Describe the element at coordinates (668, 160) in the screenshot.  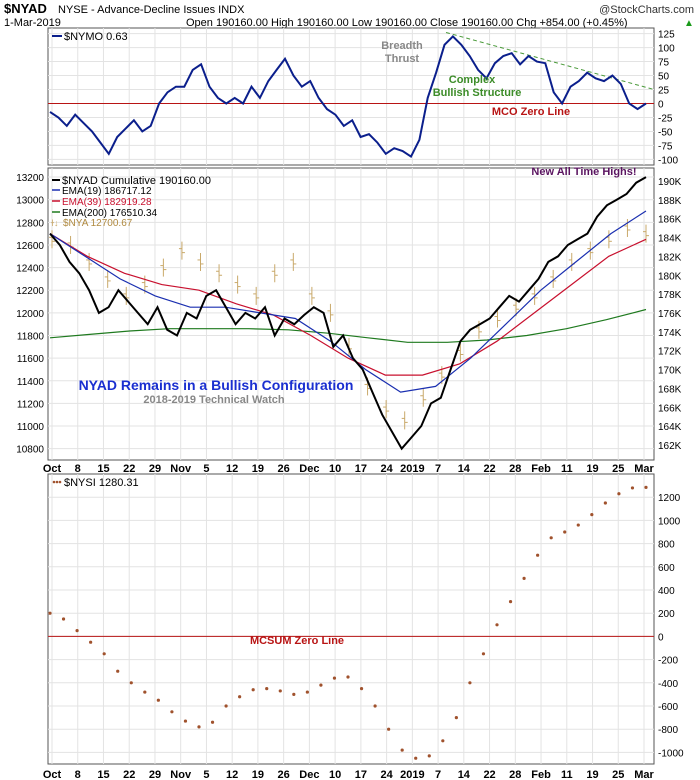
I see `mco-y-tick-label: -100` at that location.